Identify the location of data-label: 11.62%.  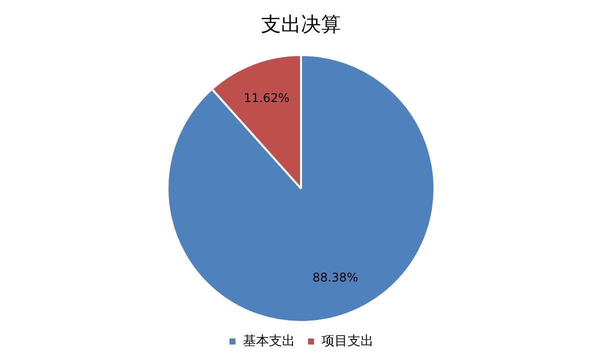
(267, 97).